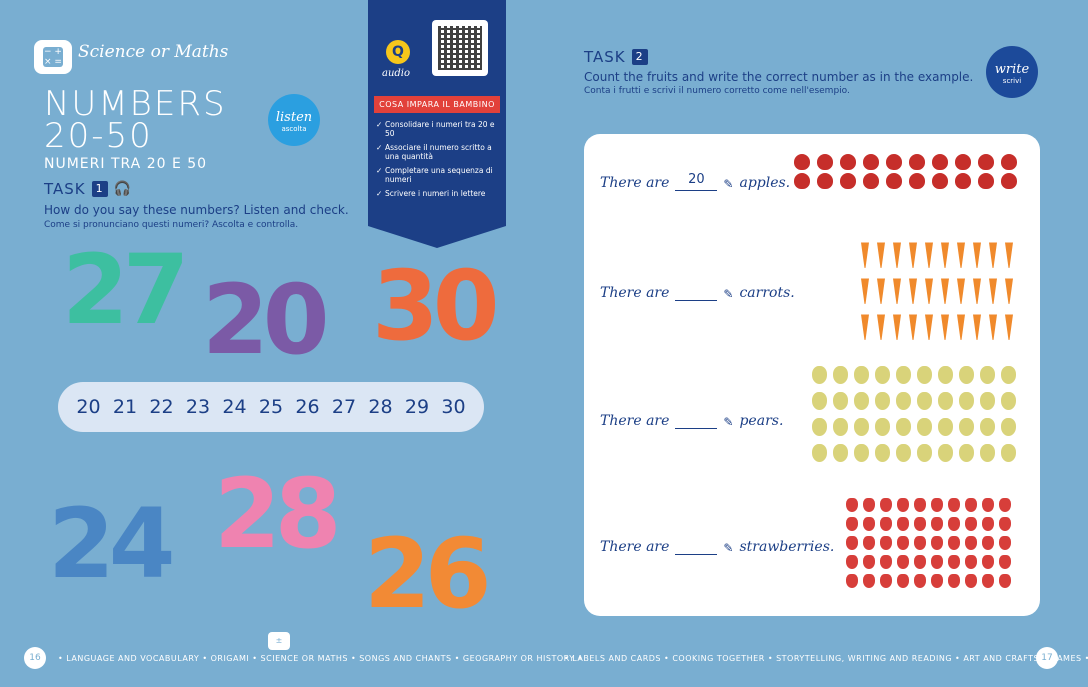  Describe the element at coordinates (437, 175) in the screenshot. I see `learning-item: Completare una sequenza di numeri` at that location.